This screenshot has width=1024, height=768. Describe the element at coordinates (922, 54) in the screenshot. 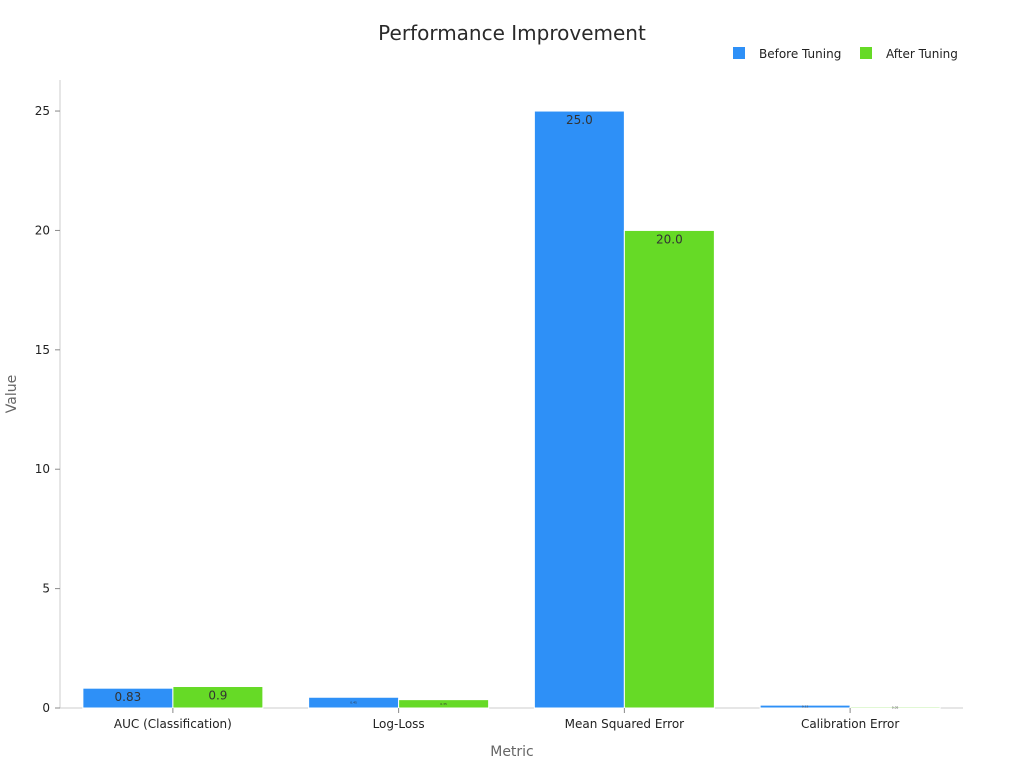

I see `legend-label: After Tuning` at that location.